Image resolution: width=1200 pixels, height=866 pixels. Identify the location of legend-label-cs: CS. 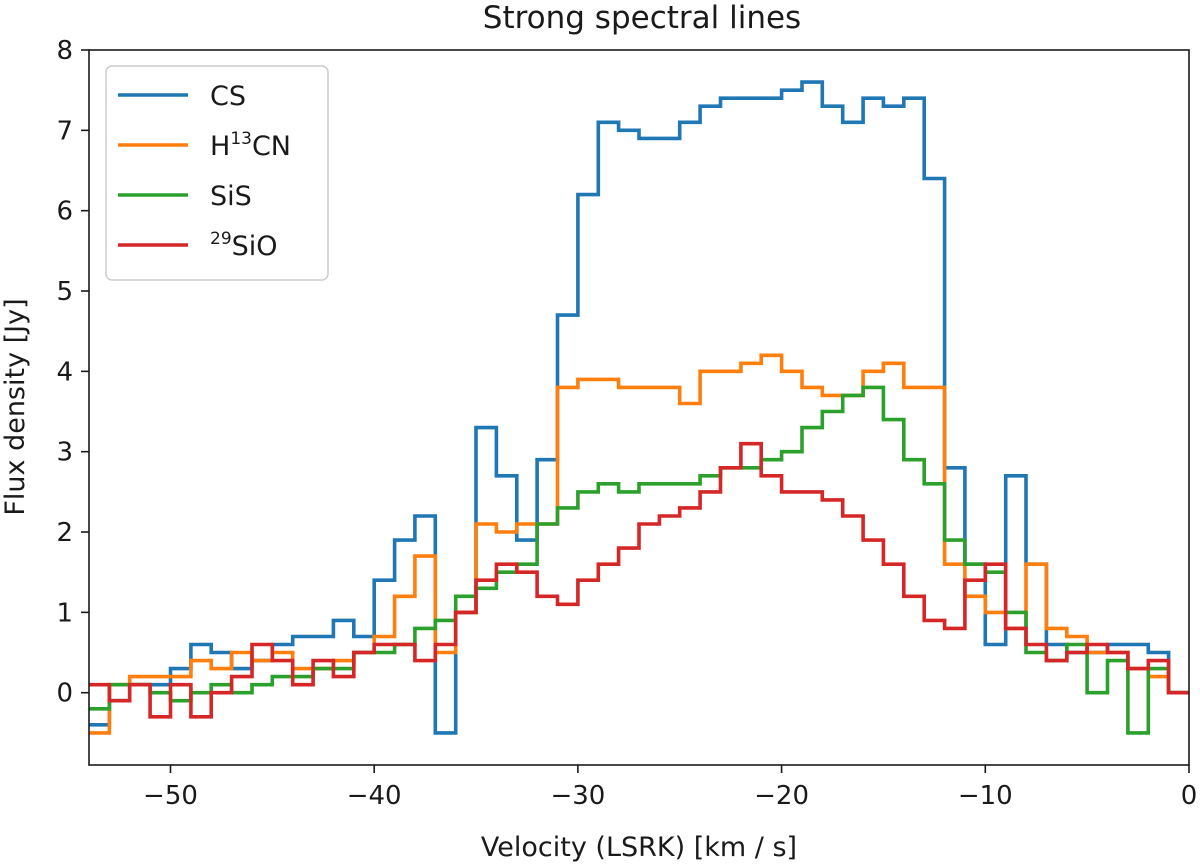
(228, 96).